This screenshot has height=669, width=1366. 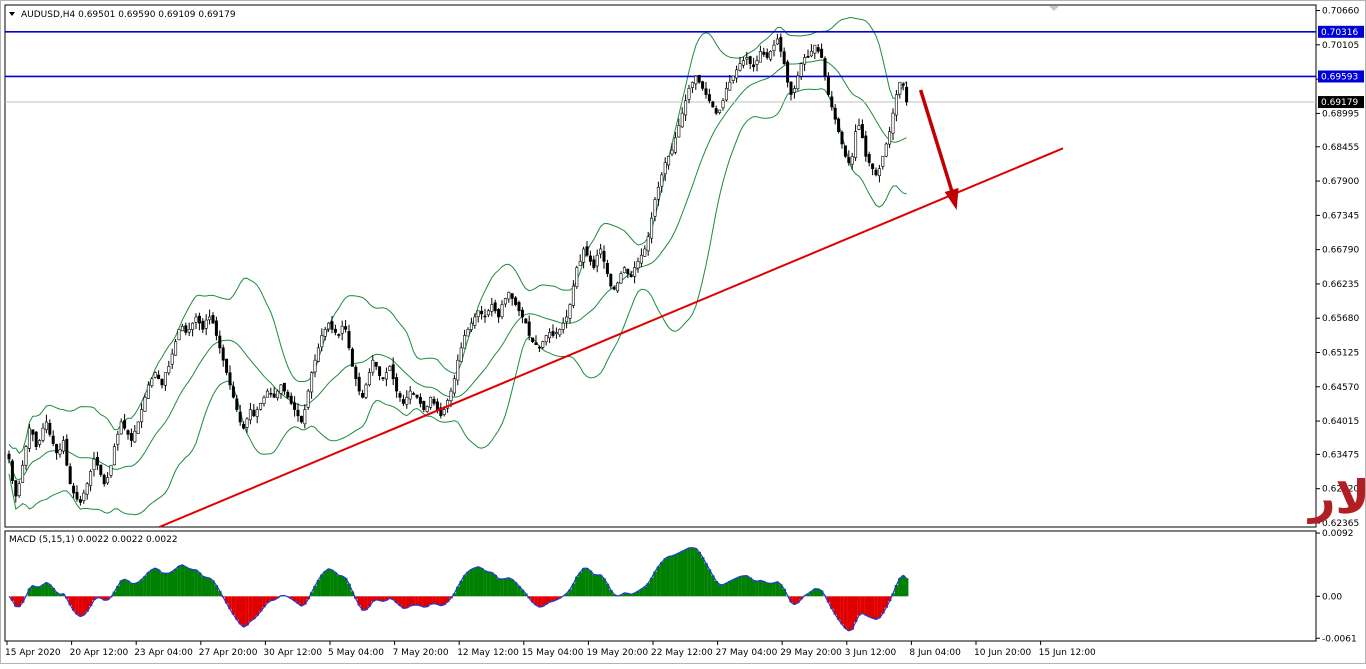 I want to click on price-label-text: 0.69593, so click(x=1339, y=77).